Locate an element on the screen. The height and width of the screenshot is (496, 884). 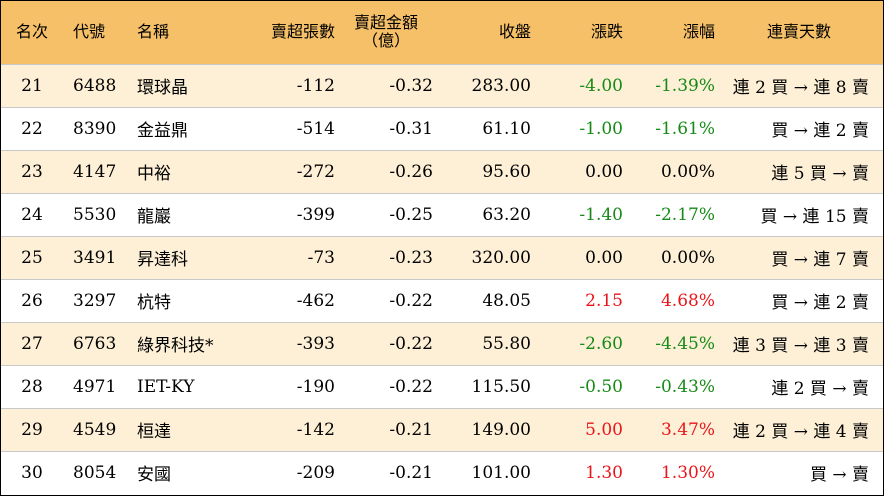
cell-change-pct: 1.30% is located at coordinates (687, 472).